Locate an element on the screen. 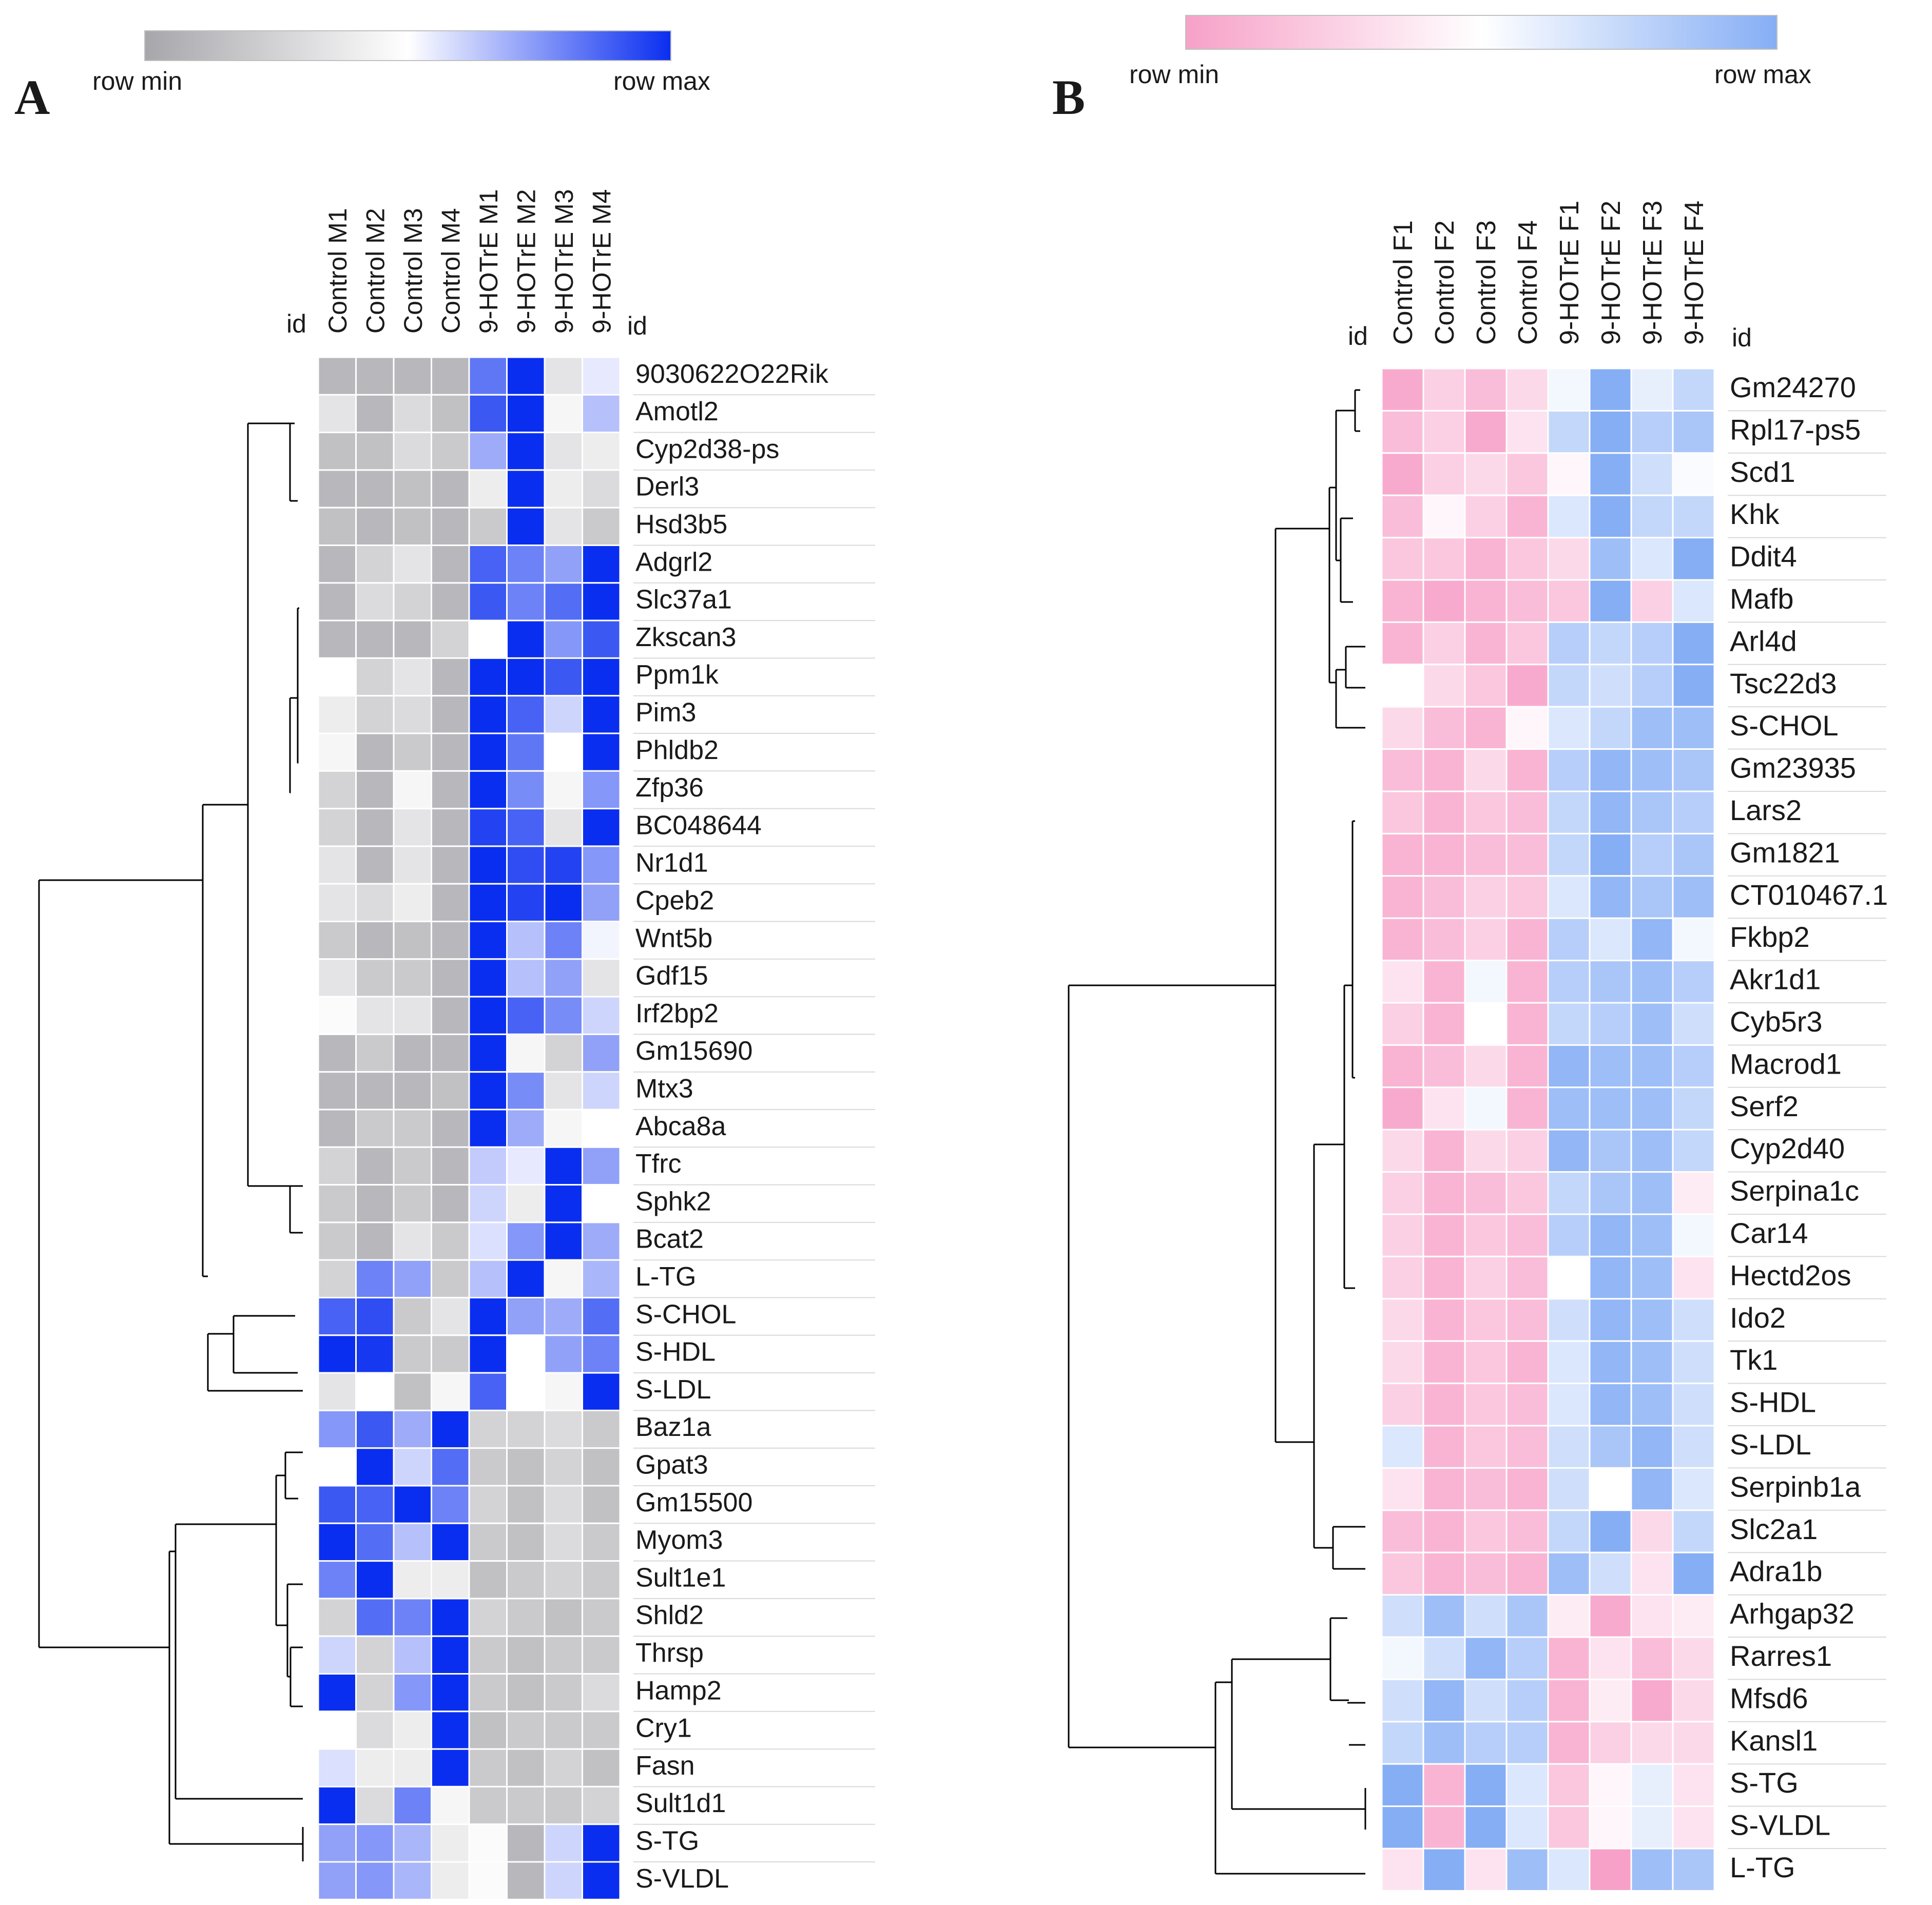 The height and width of the screenshot is (1905, 1932). row-label: Arhgap32 is located at coordinates (1792, 1614).